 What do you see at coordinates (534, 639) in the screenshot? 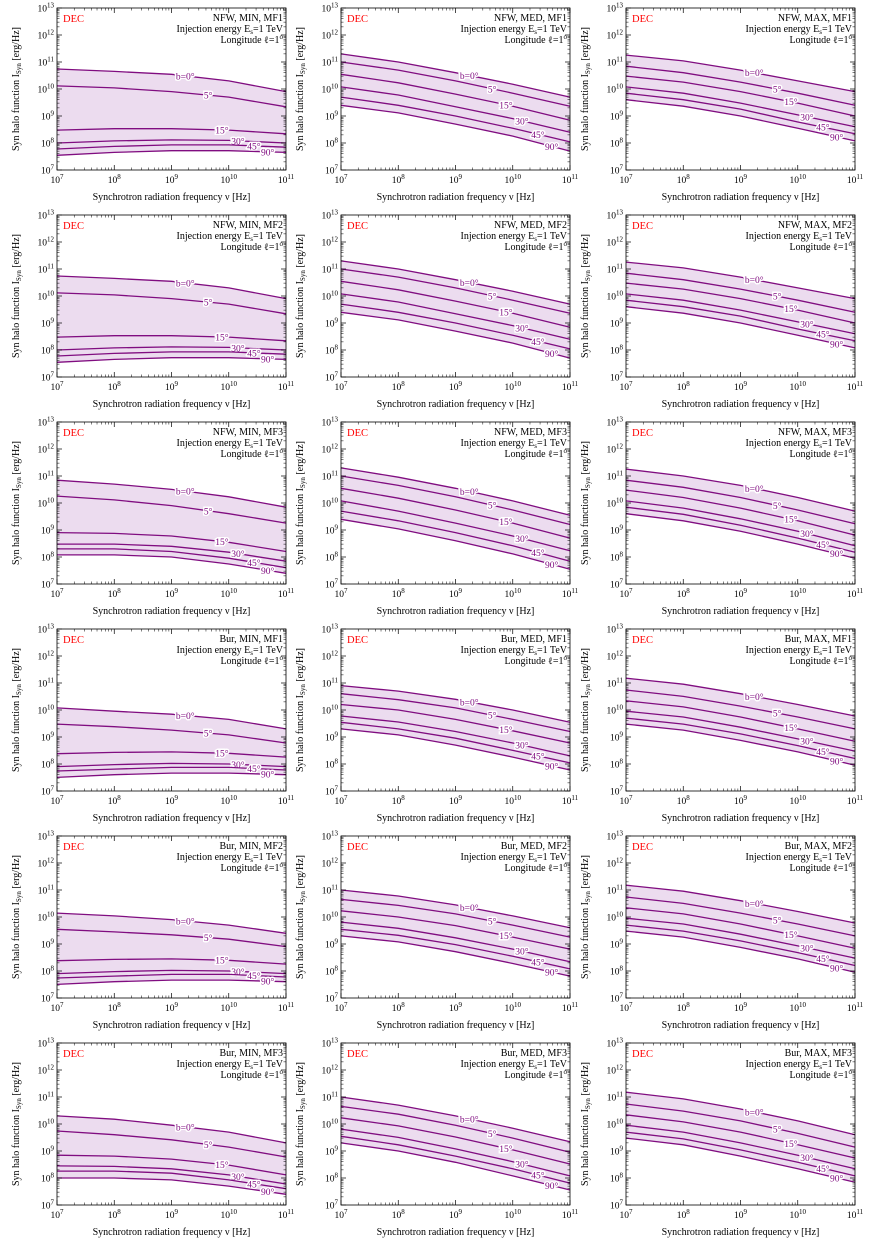
I see `panel-title: Bur, MED, MF1` at bounding box center [534, 639].